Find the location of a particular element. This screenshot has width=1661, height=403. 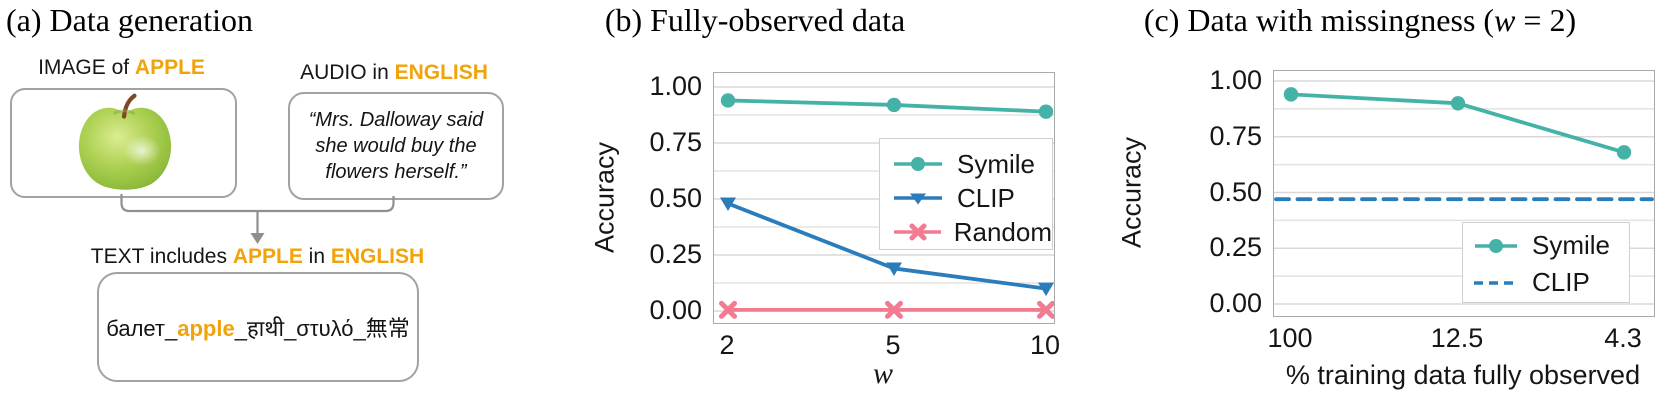

panel-b-x-axis-label: w is located at coordinates (882, 373).